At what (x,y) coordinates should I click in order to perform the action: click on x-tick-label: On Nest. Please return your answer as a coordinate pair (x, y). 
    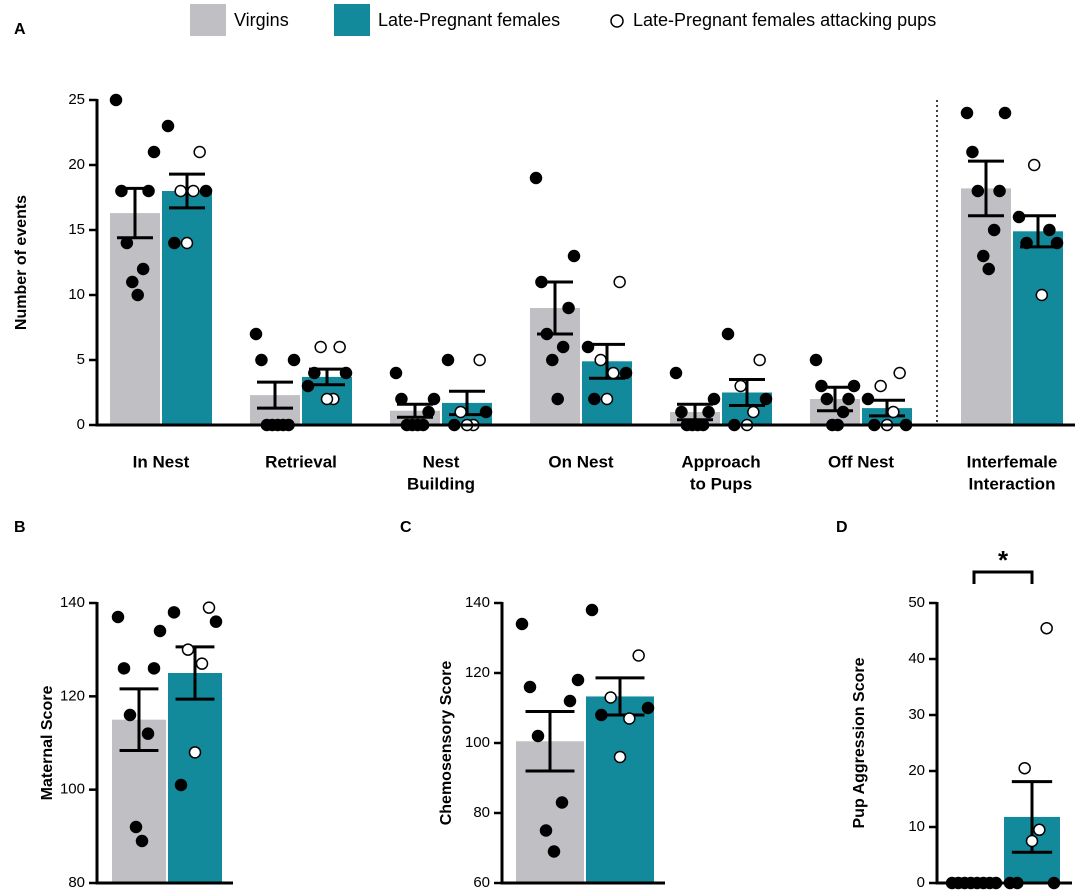
    Looking at the image, I should click on (581, 461).